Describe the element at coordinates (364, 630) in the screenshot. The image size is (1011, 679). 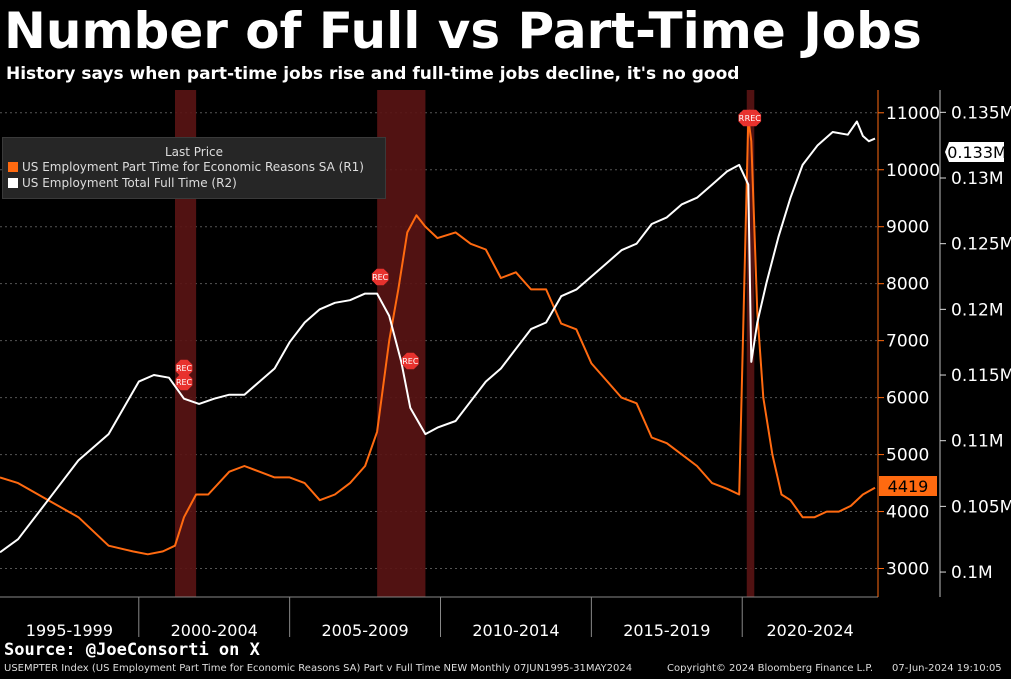
I see `x-tick-label: 2005-2009` at that location.